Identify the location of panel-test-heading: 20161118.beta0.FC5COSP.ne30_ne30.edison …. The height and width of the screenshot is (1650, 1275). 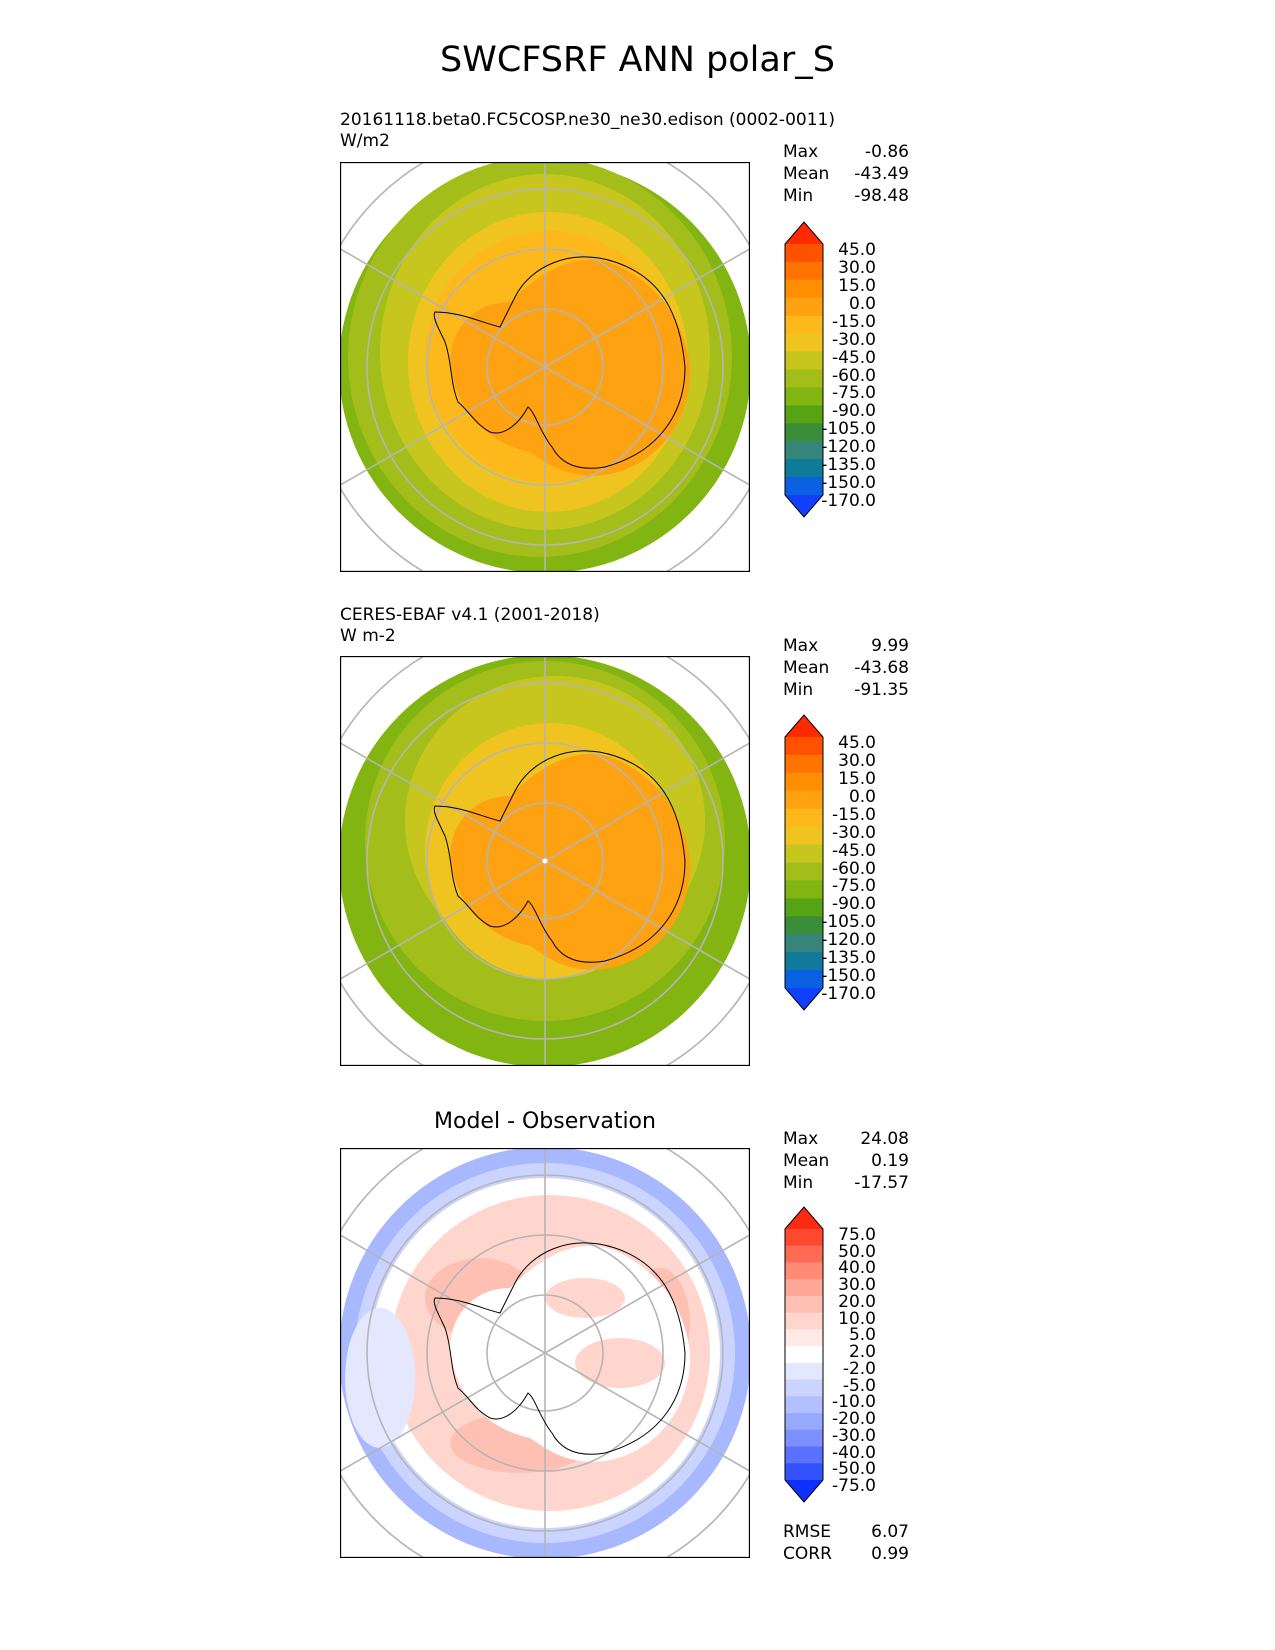
(587, 120).